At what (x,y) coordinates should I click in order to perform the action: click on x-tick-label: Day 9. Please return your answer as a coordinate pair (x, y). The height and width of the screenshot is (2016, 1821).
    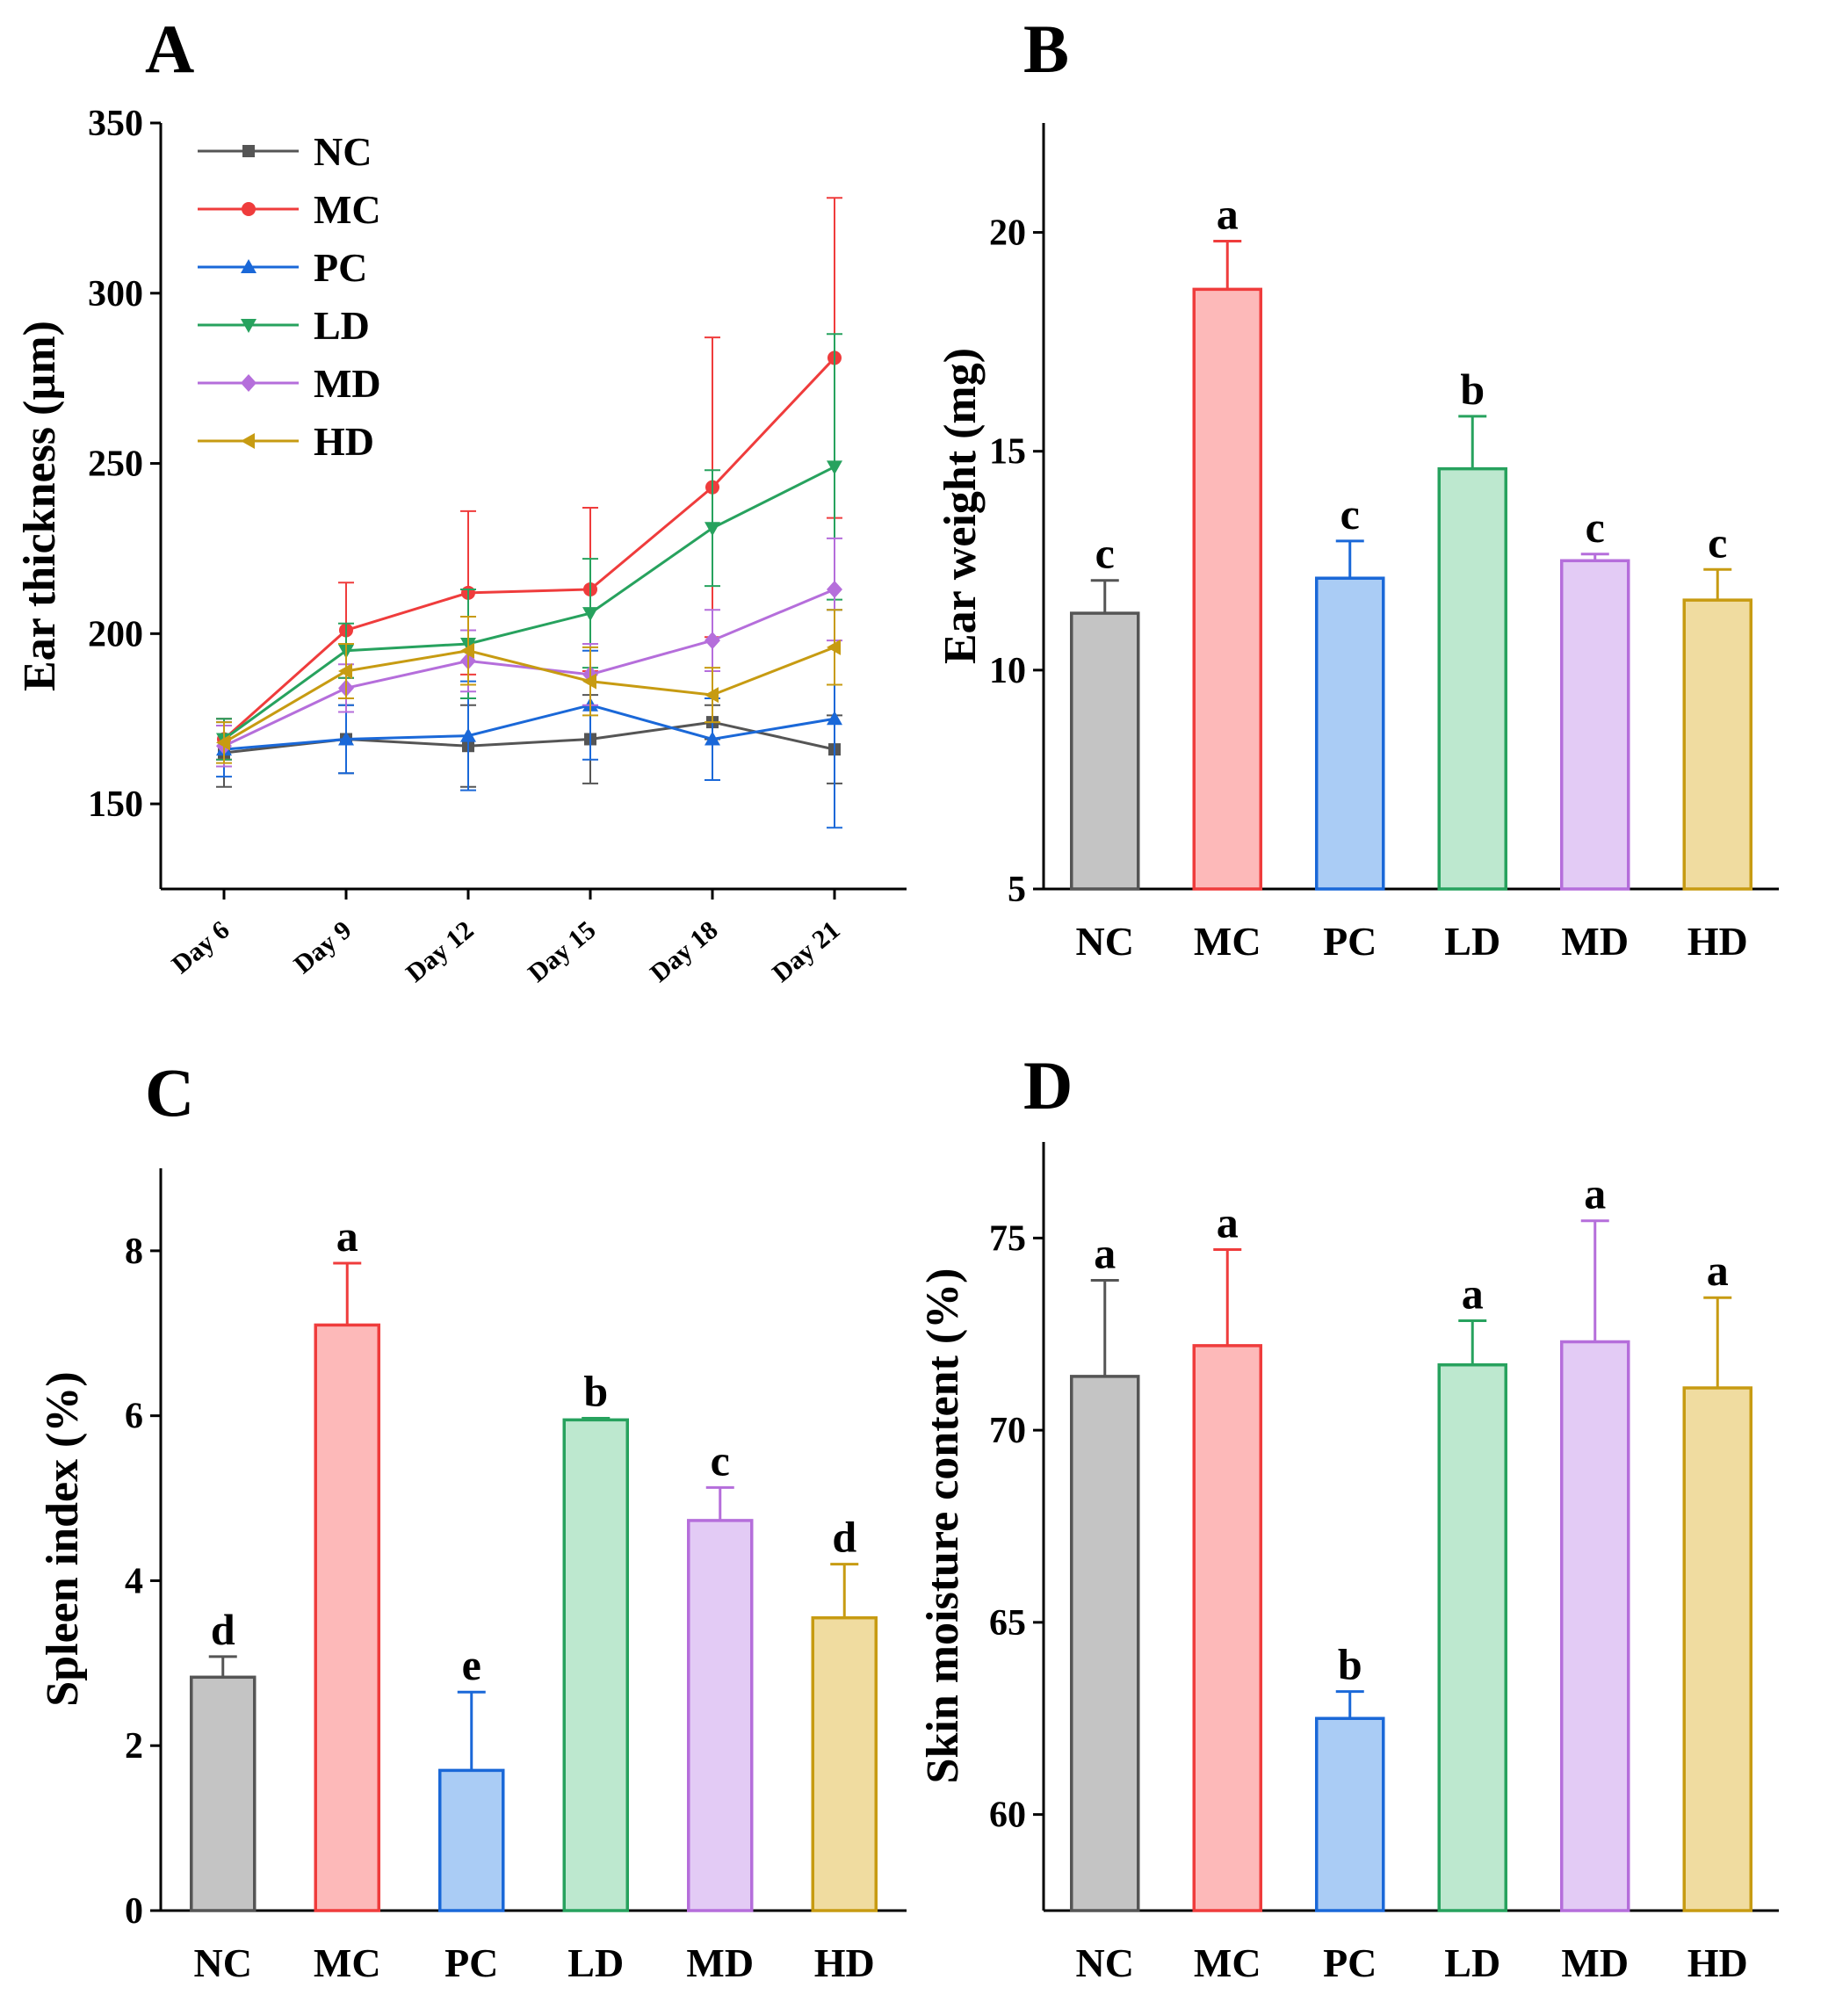
    Looking at the image, I should click on (323, 947).